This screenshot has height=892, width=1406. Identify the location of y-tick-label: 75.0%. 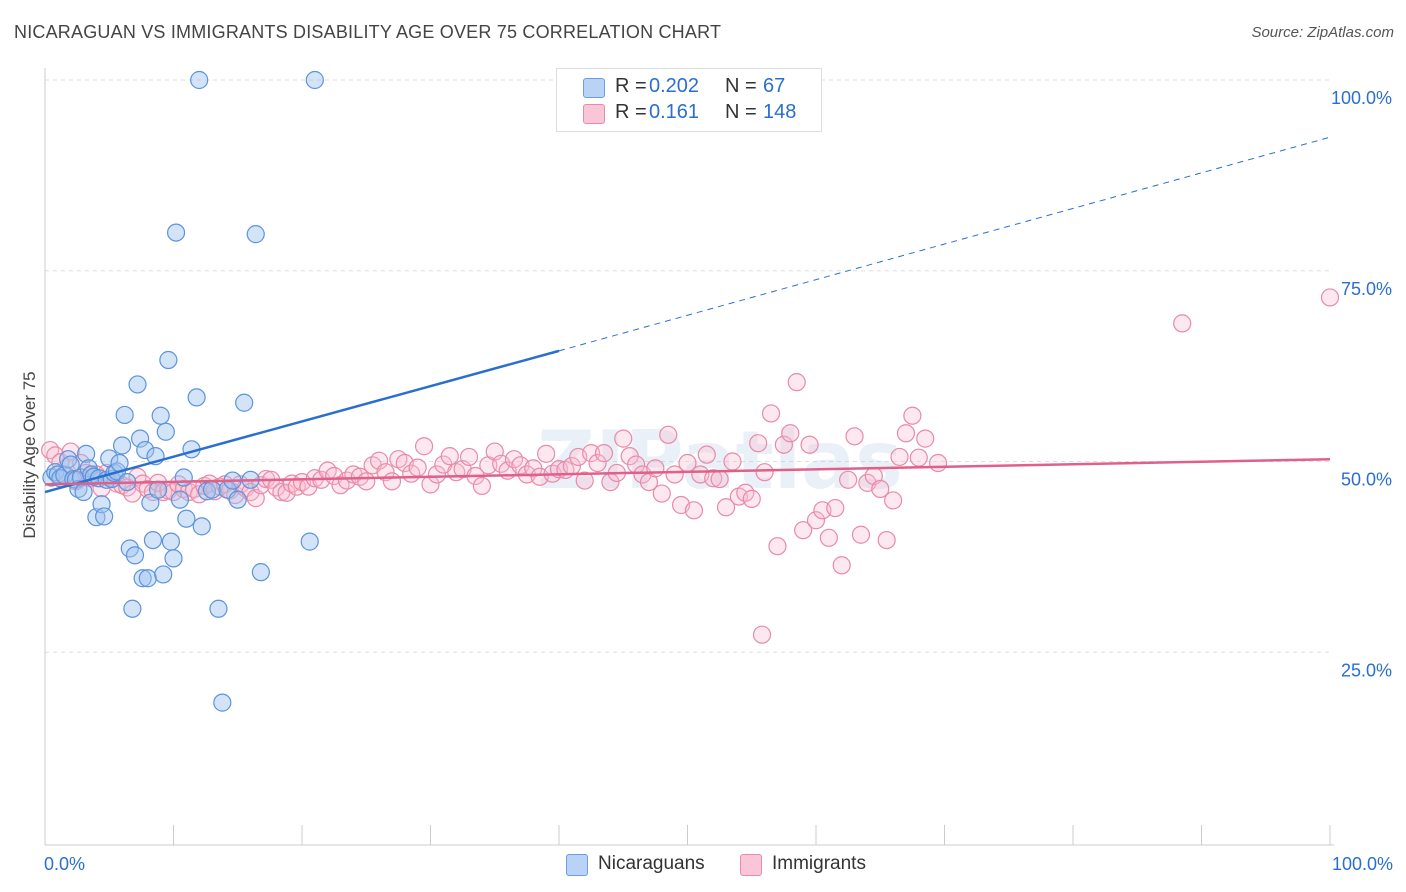
(1366, 289).